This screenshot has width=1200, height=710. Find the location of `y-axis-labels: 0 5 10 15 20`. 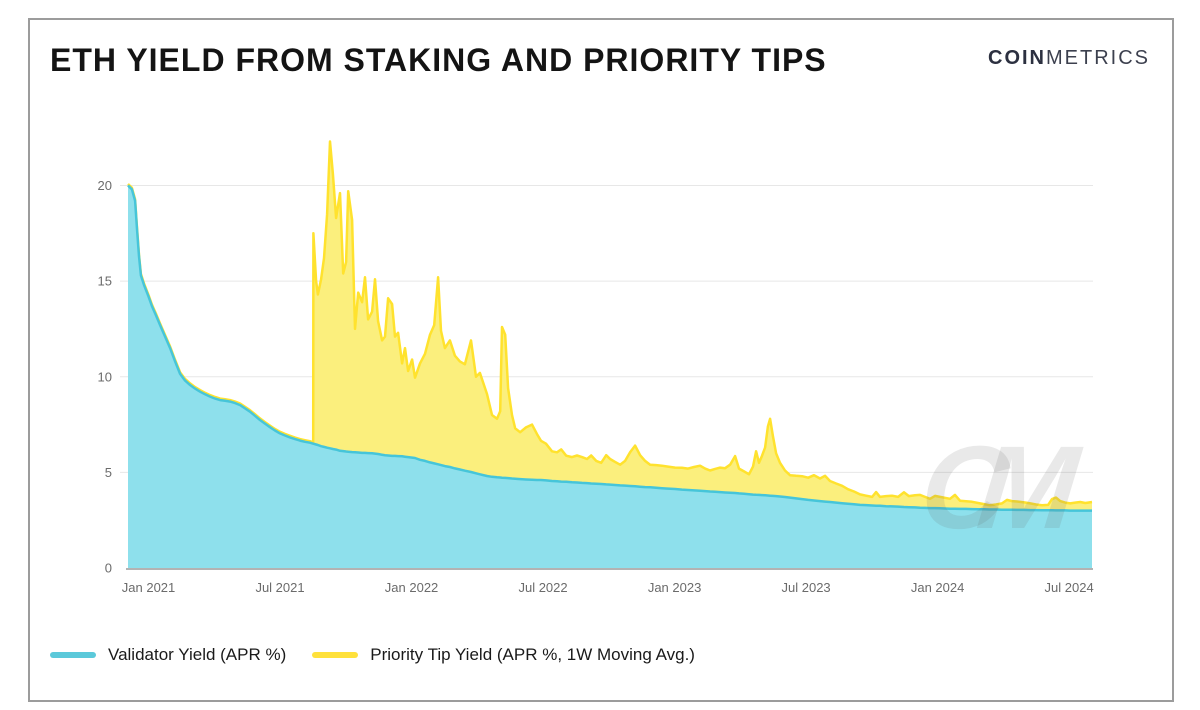

y-axis-labels: 0 5 10 15 20 is located at coordinates (105, 377).